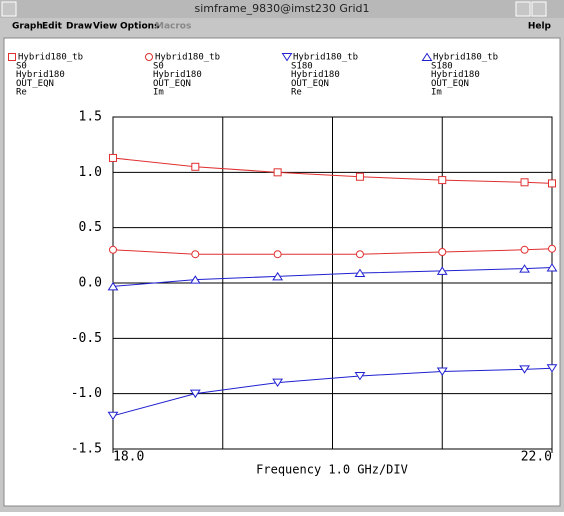 The height and width of the screenshot is (516, 564). I want to click on window-title: simframe_9830@imst230 Grid1, so click(281, 8).